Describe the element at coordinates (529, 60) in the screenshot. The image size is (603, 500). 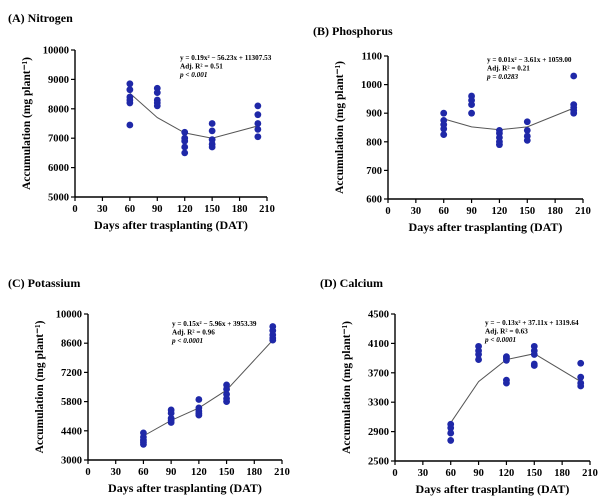
I see `equation-annotation: y = 0.01x² − 3.61x + 1059.00` at that location.